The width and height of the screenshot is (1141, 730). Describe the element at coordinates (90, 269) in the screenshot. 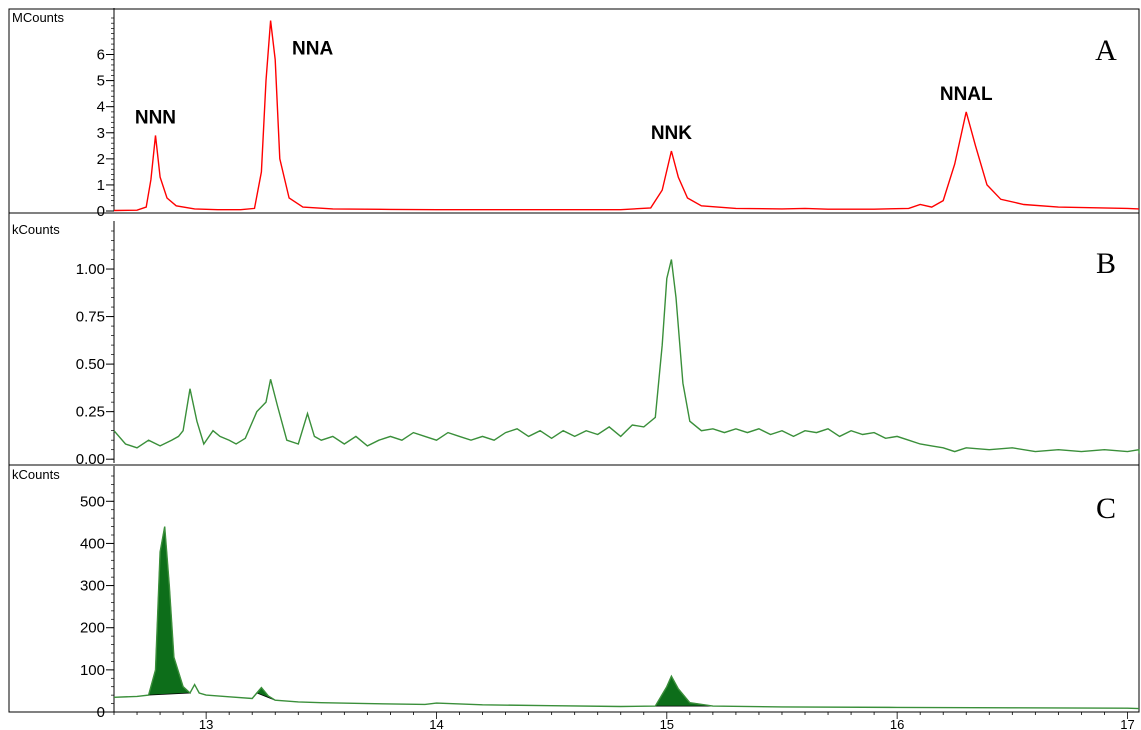

I see `y-tick-label: 1.00` at that location.